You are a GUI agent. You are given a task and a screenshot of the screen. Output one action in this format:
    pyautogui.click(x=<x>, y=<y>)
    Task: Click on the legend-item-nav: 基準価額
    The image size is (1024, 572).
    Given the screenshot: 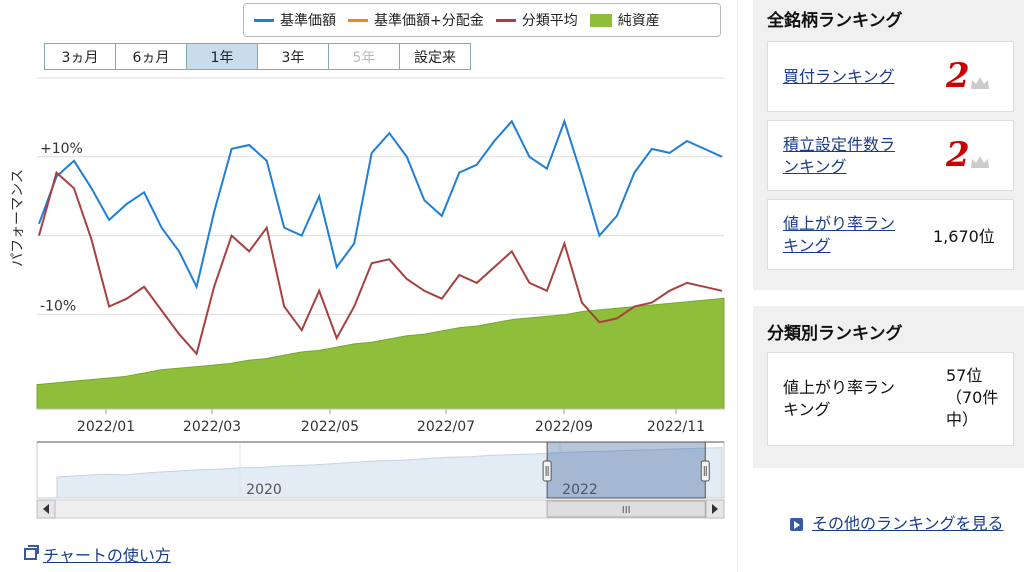 What is the action you would take?
    pyautogui.click(x=295, y=20)
    